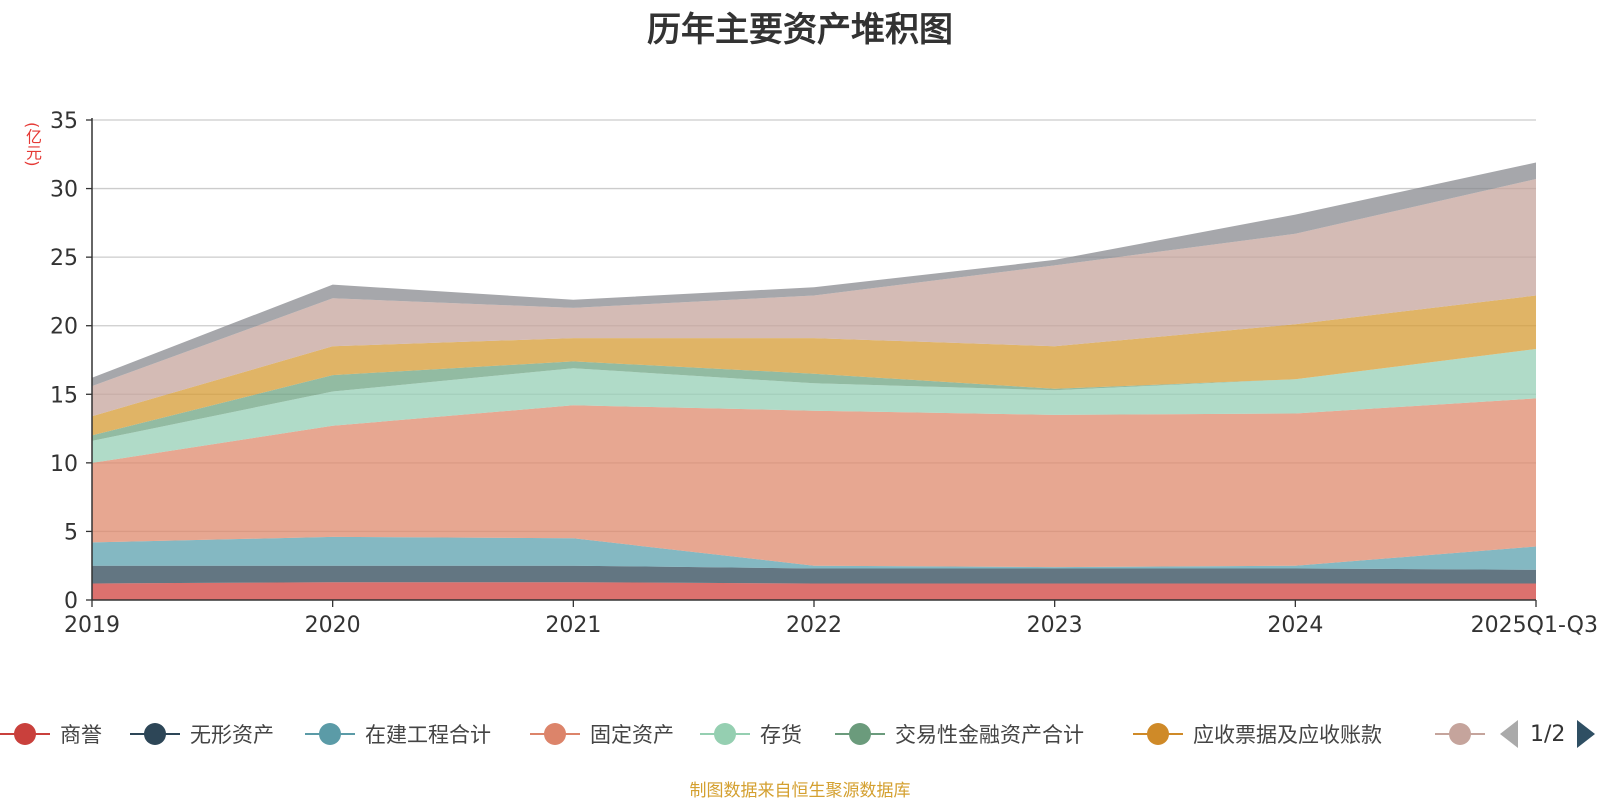 The height and width of the screenshot is (801, 1600). I want to click on legend-label: 交易性金融资产合计, so click(989, 735).